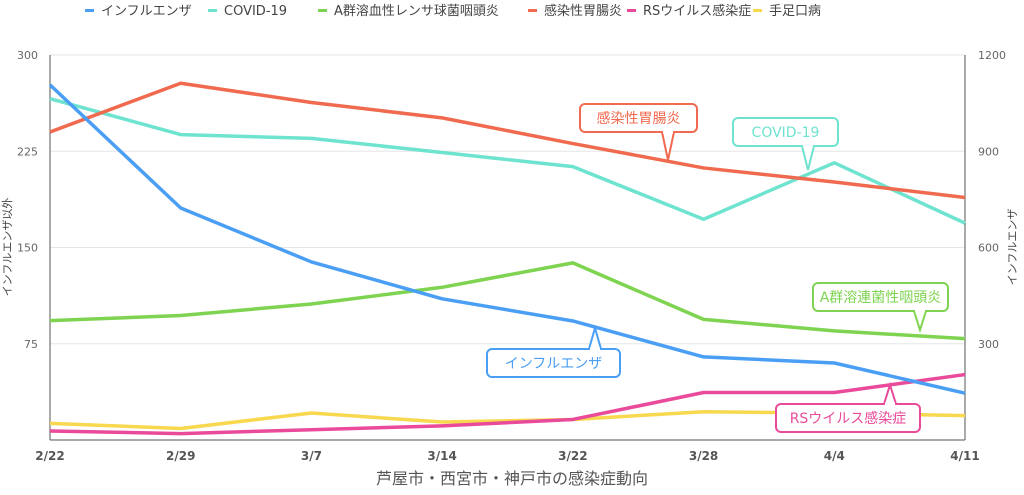 The height and width of the screenshot is (495, 1024). What do you see at coordinates (848, 418) in the screenshot?
I see `annotation-label: RSウイルス感染症` at bounding box center [848, 418].